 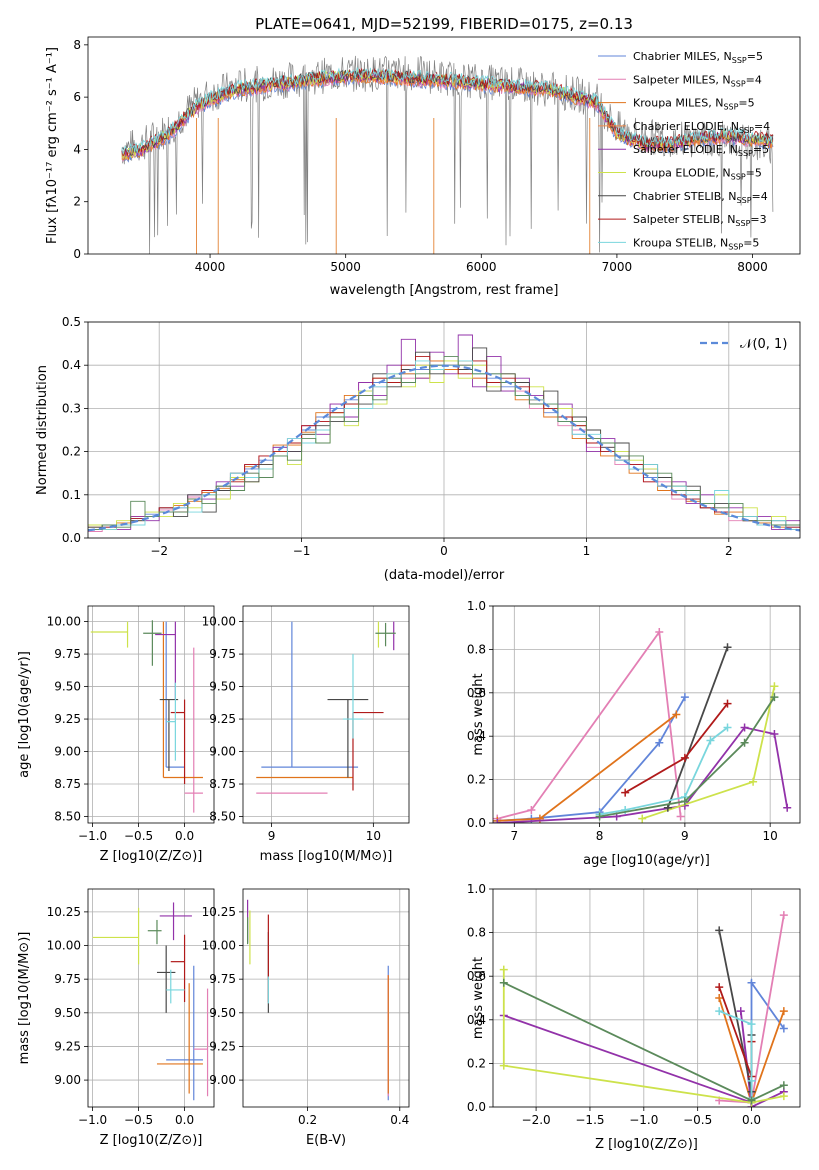 I want to click on y-tick-label: 0.2, so click(x=476, y=780).